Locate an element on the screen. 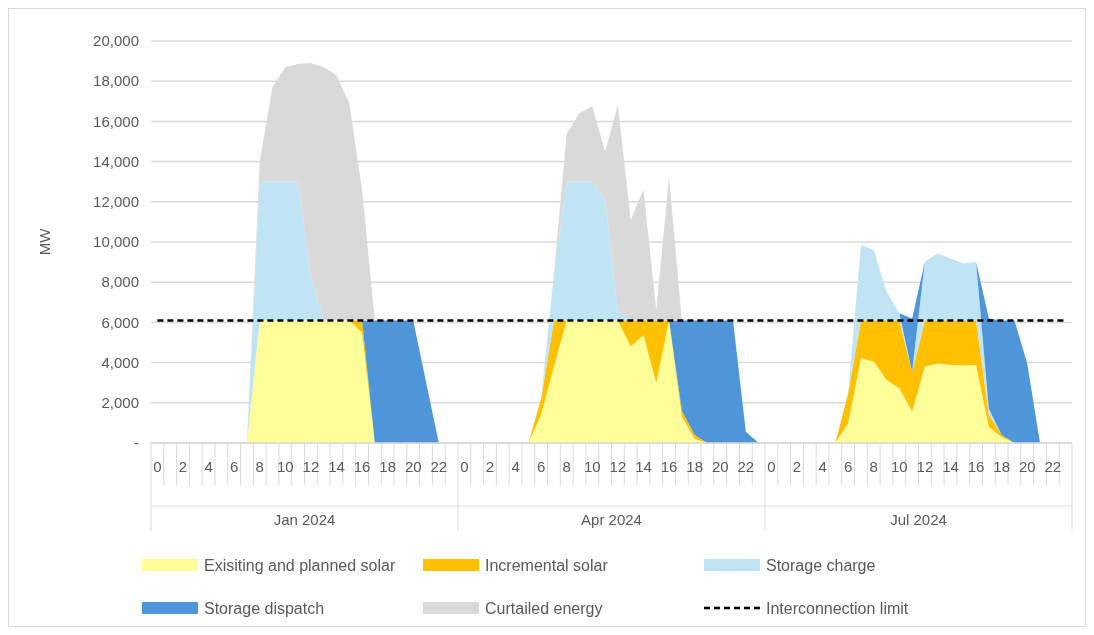 The height and width of the screenshot is (635, 1094). y-tick-label: 14,000 is located at coordinates (116, 161).